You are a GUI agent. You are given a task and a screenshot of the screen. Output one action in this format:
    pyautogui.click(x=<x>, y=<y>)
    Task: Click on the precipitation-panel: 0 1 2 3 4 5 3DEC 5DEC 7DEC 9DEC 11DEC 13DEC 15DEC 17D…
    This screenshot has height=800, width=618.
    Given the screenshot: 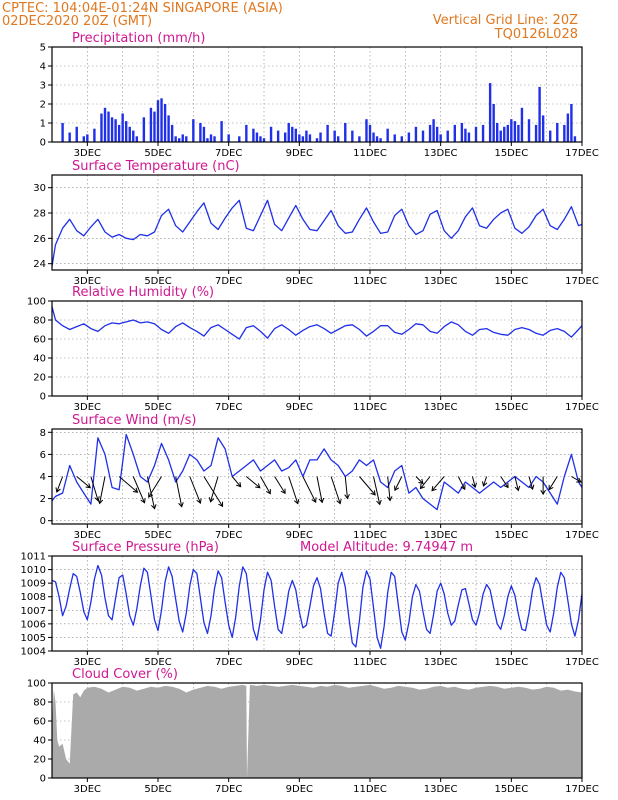 What is the action you would take?
    pyautogui.click(x=319, y=95)
    